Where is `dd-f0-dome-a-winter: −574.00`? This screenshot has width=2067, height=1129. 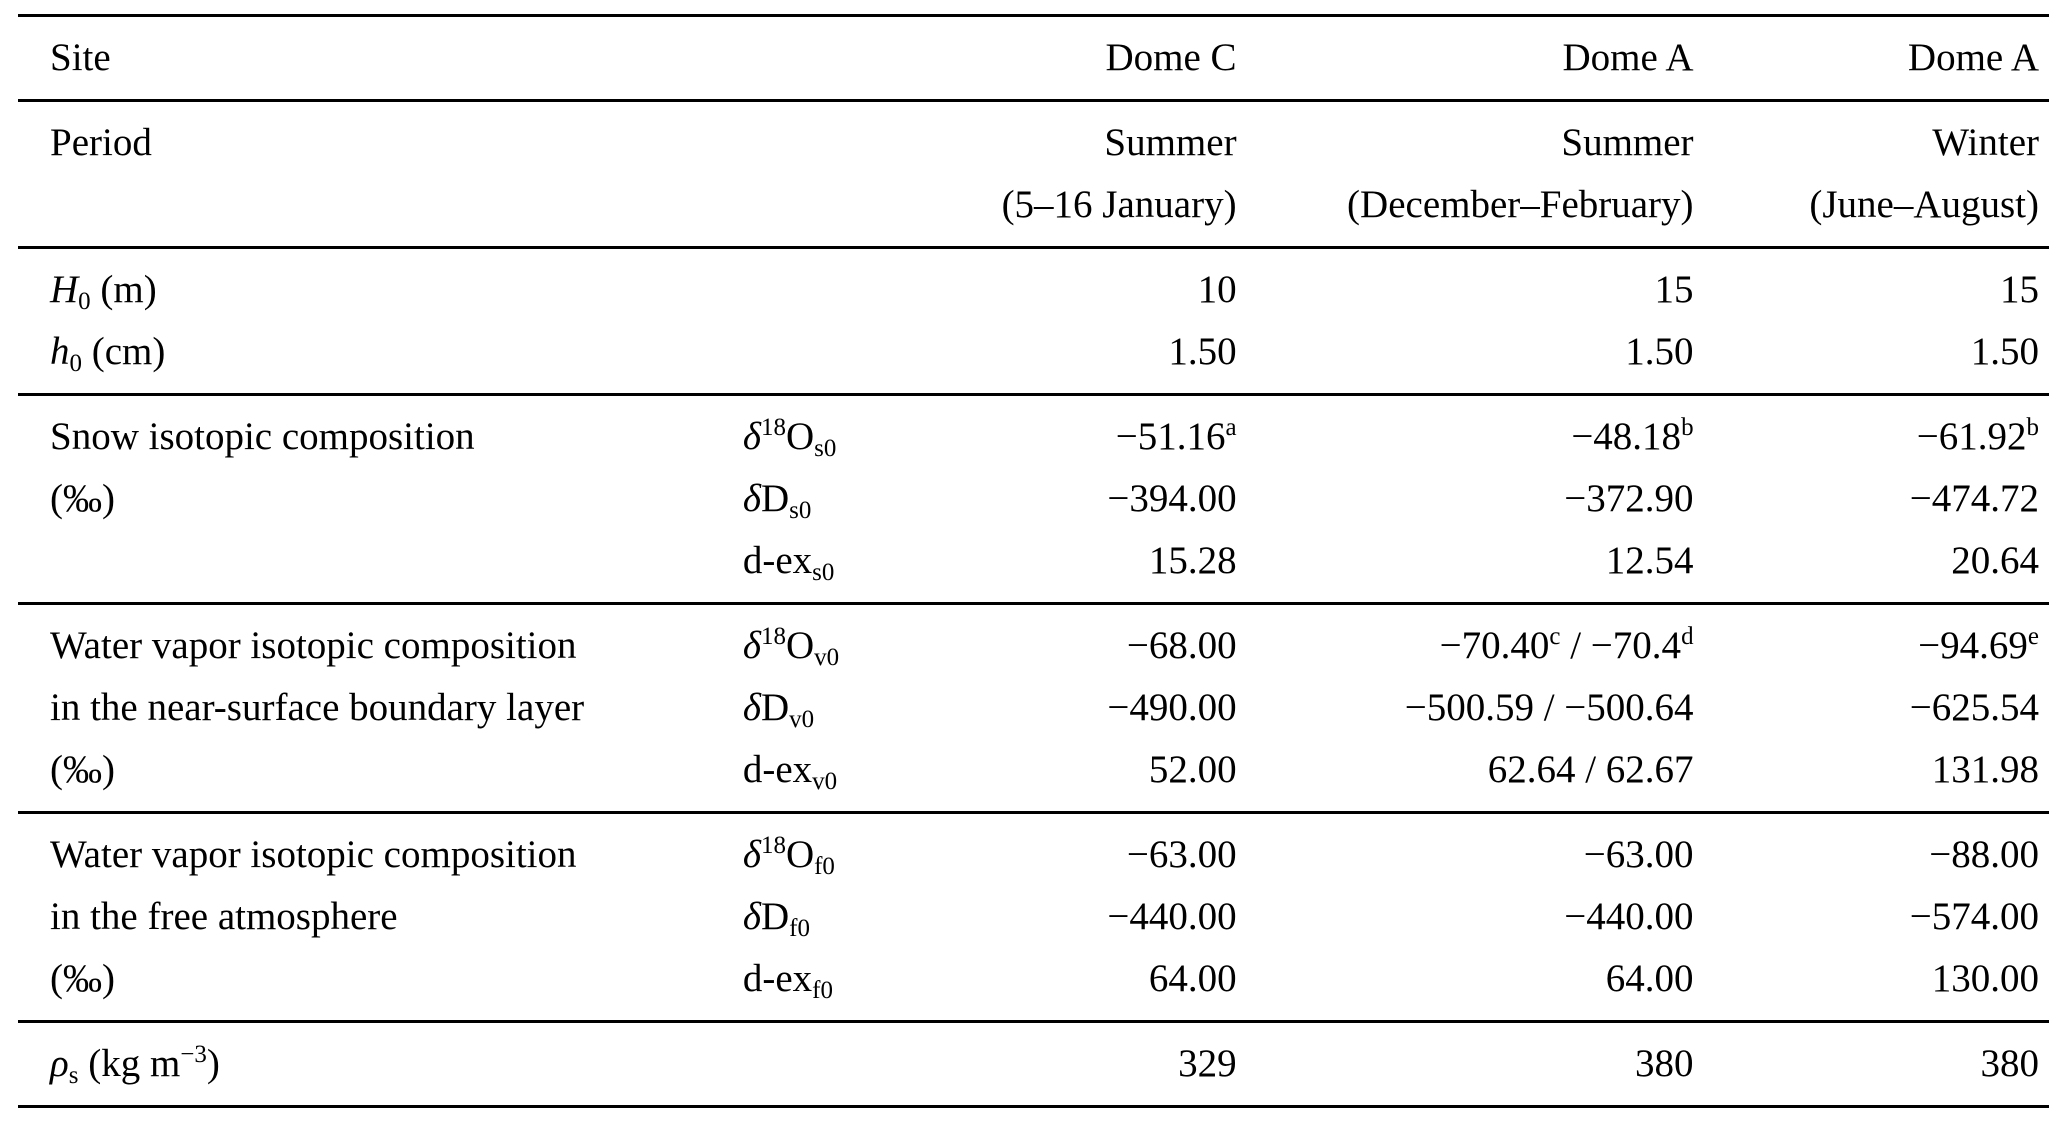
dd-f0-dome-a-winter: −574.00 is located at coordinates (1974, 916).